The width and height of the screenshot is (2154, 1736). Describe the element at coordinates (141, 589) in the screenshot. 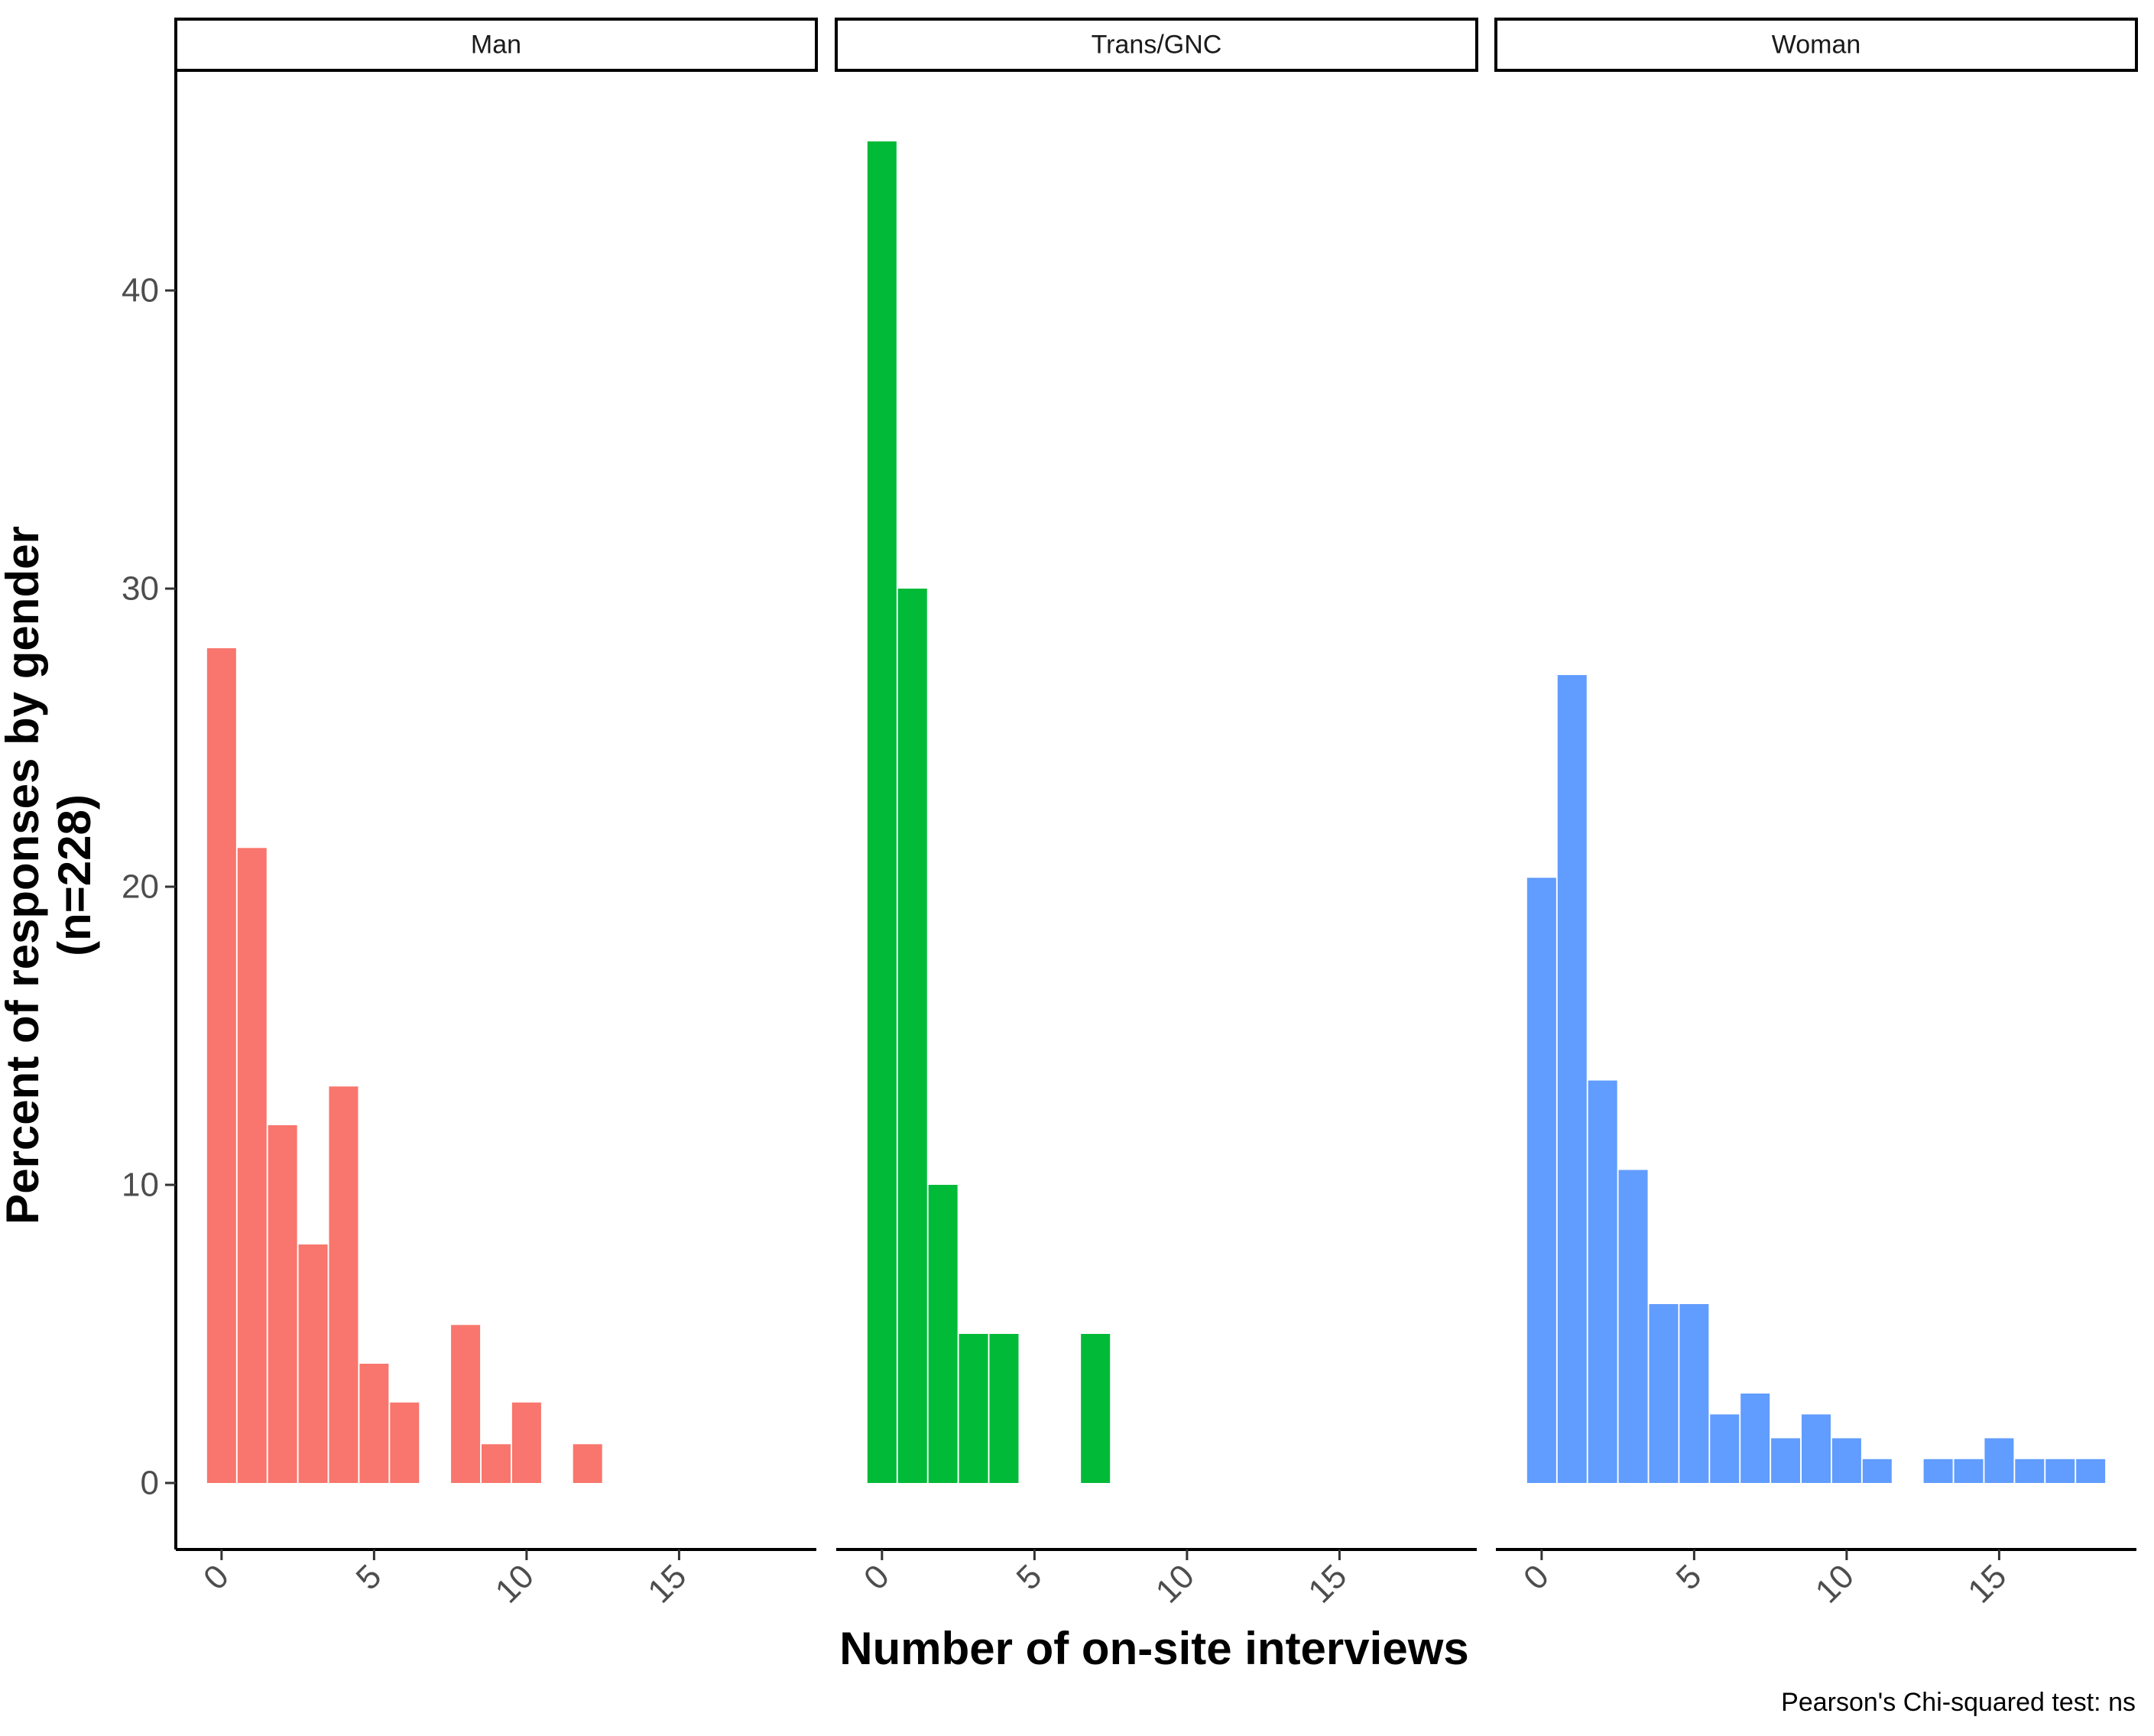

I see `y-tick-label: 30` at that location.